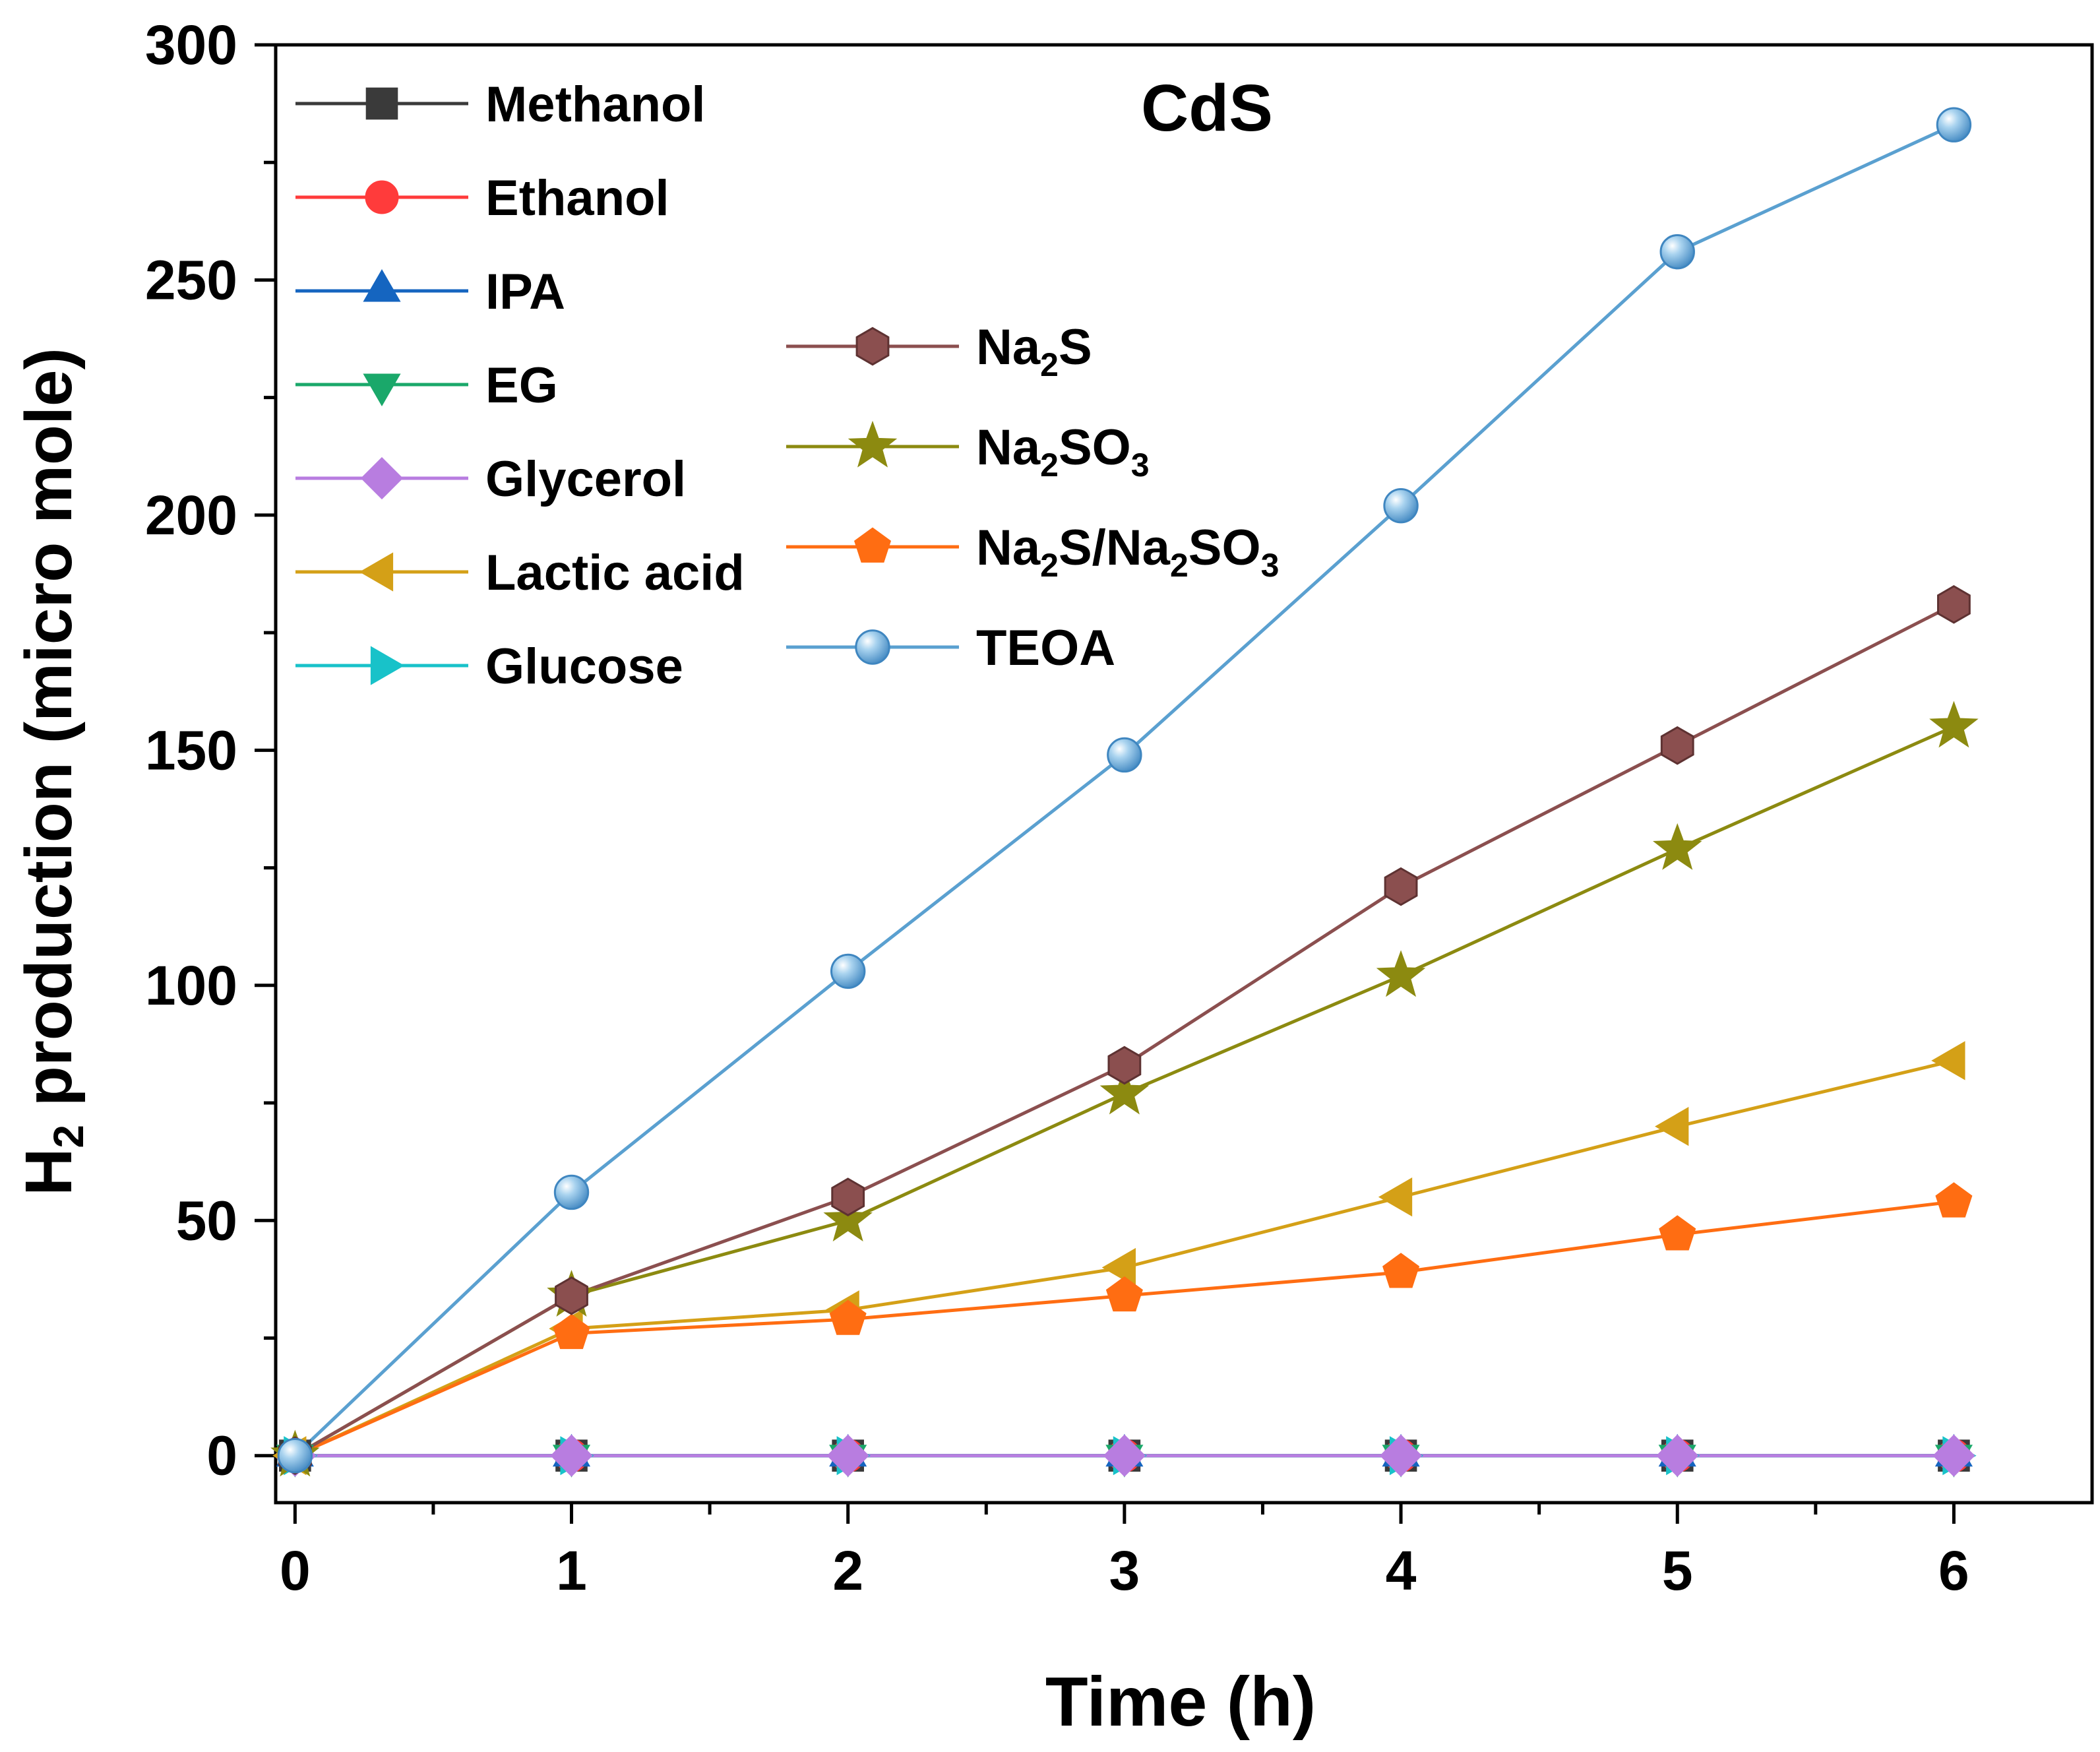 This screenshot has height=1752, width=2100. Describe the element at coordinates (191, 280) in the screenshot. I see `y-tick-label: 250` at that location.